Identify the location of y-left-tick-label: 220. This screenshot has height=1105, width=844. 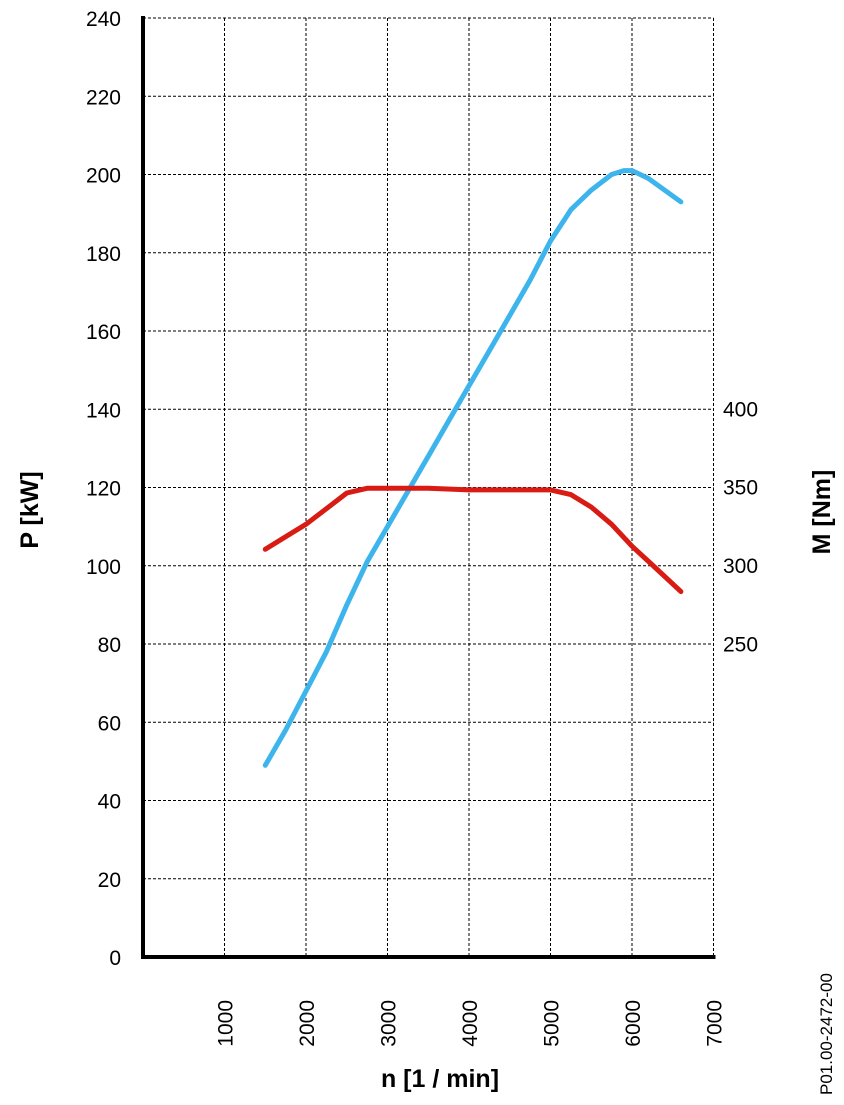
(103, 97).